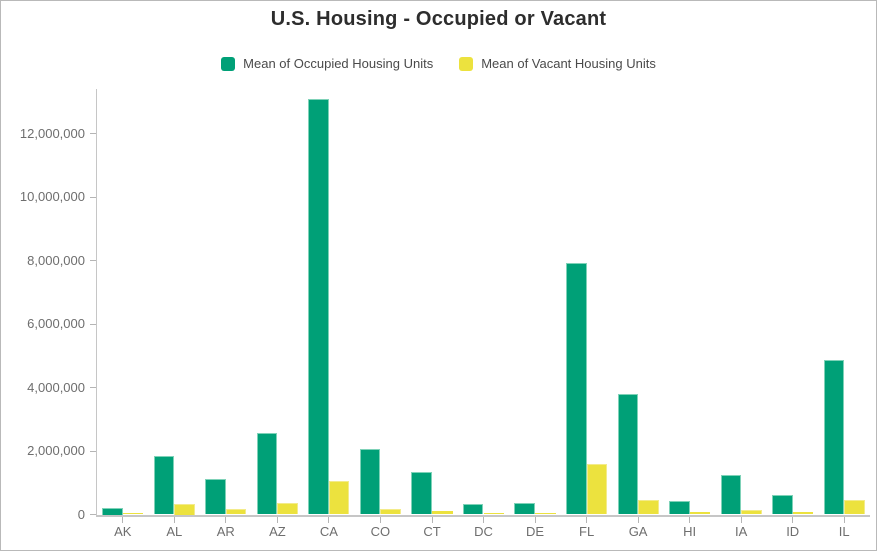 The height and width of the screenshot is (551, 877). Describe the element at coordinates (81, 514) in the screenshot. I see `y-tick-label-0: 0` at that location.